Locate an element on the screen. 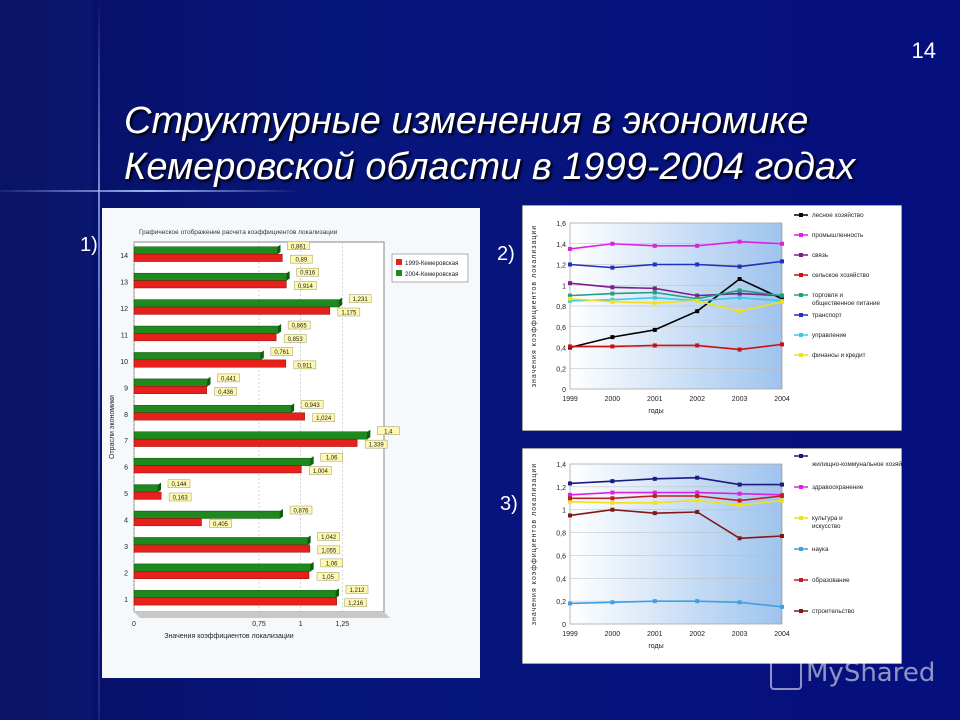 This screenshot has width=960, height=720. y-tick-label: 7 is located at coordinates (126, 441).